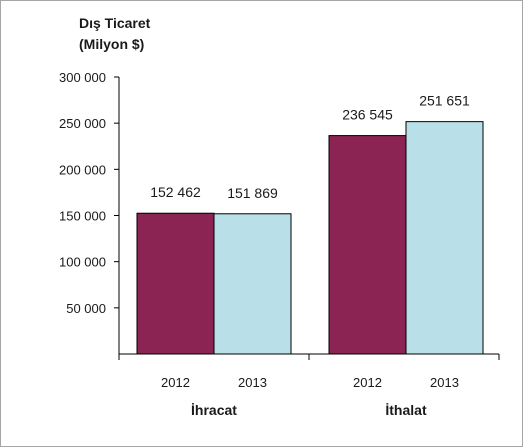 This screenshot has height=448, width=523. I want to click on x-group-label: İthalat, so click(406, 410).